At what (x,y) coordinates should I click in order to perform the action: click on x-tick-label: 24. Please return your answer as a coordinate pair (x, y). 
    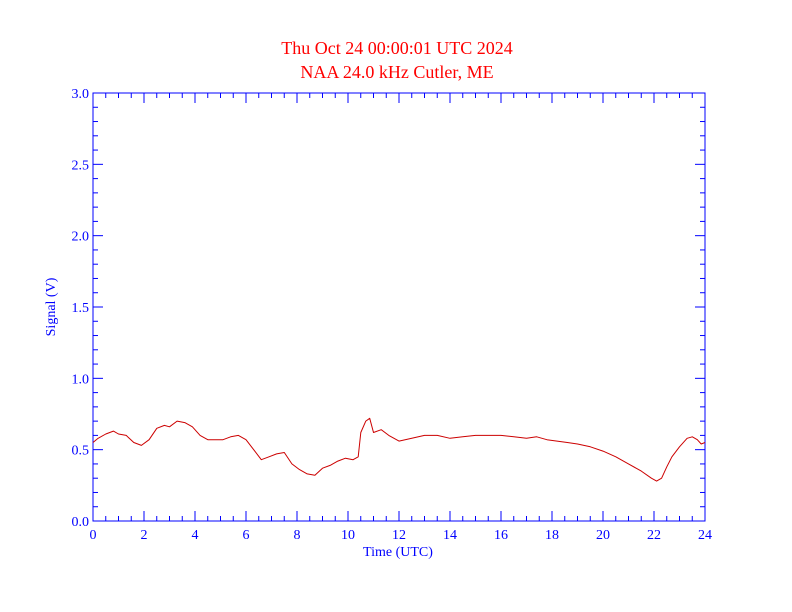
    Looking at the image, I should click on (705, 535).